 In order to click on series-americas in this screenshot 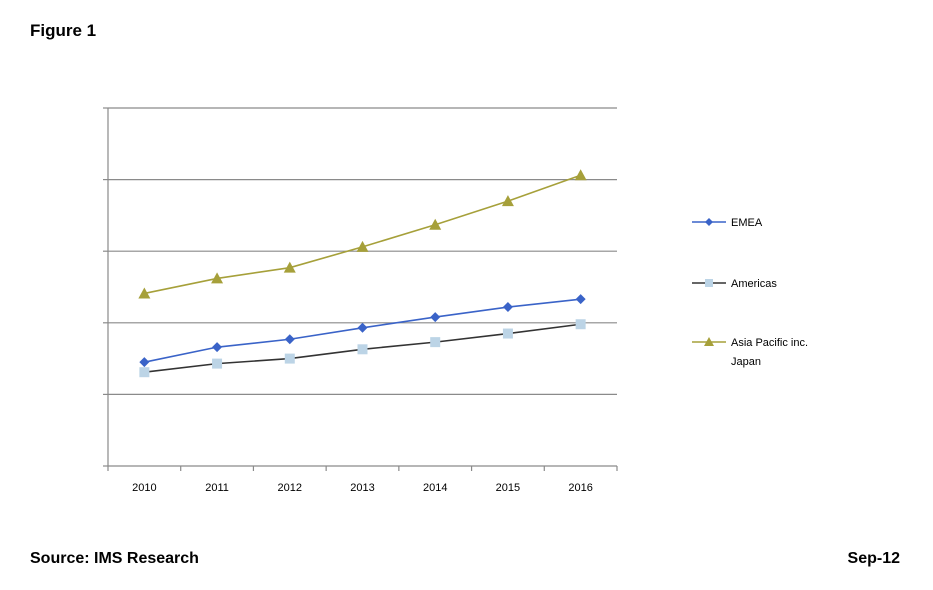, I will do `click(362, 348)`.